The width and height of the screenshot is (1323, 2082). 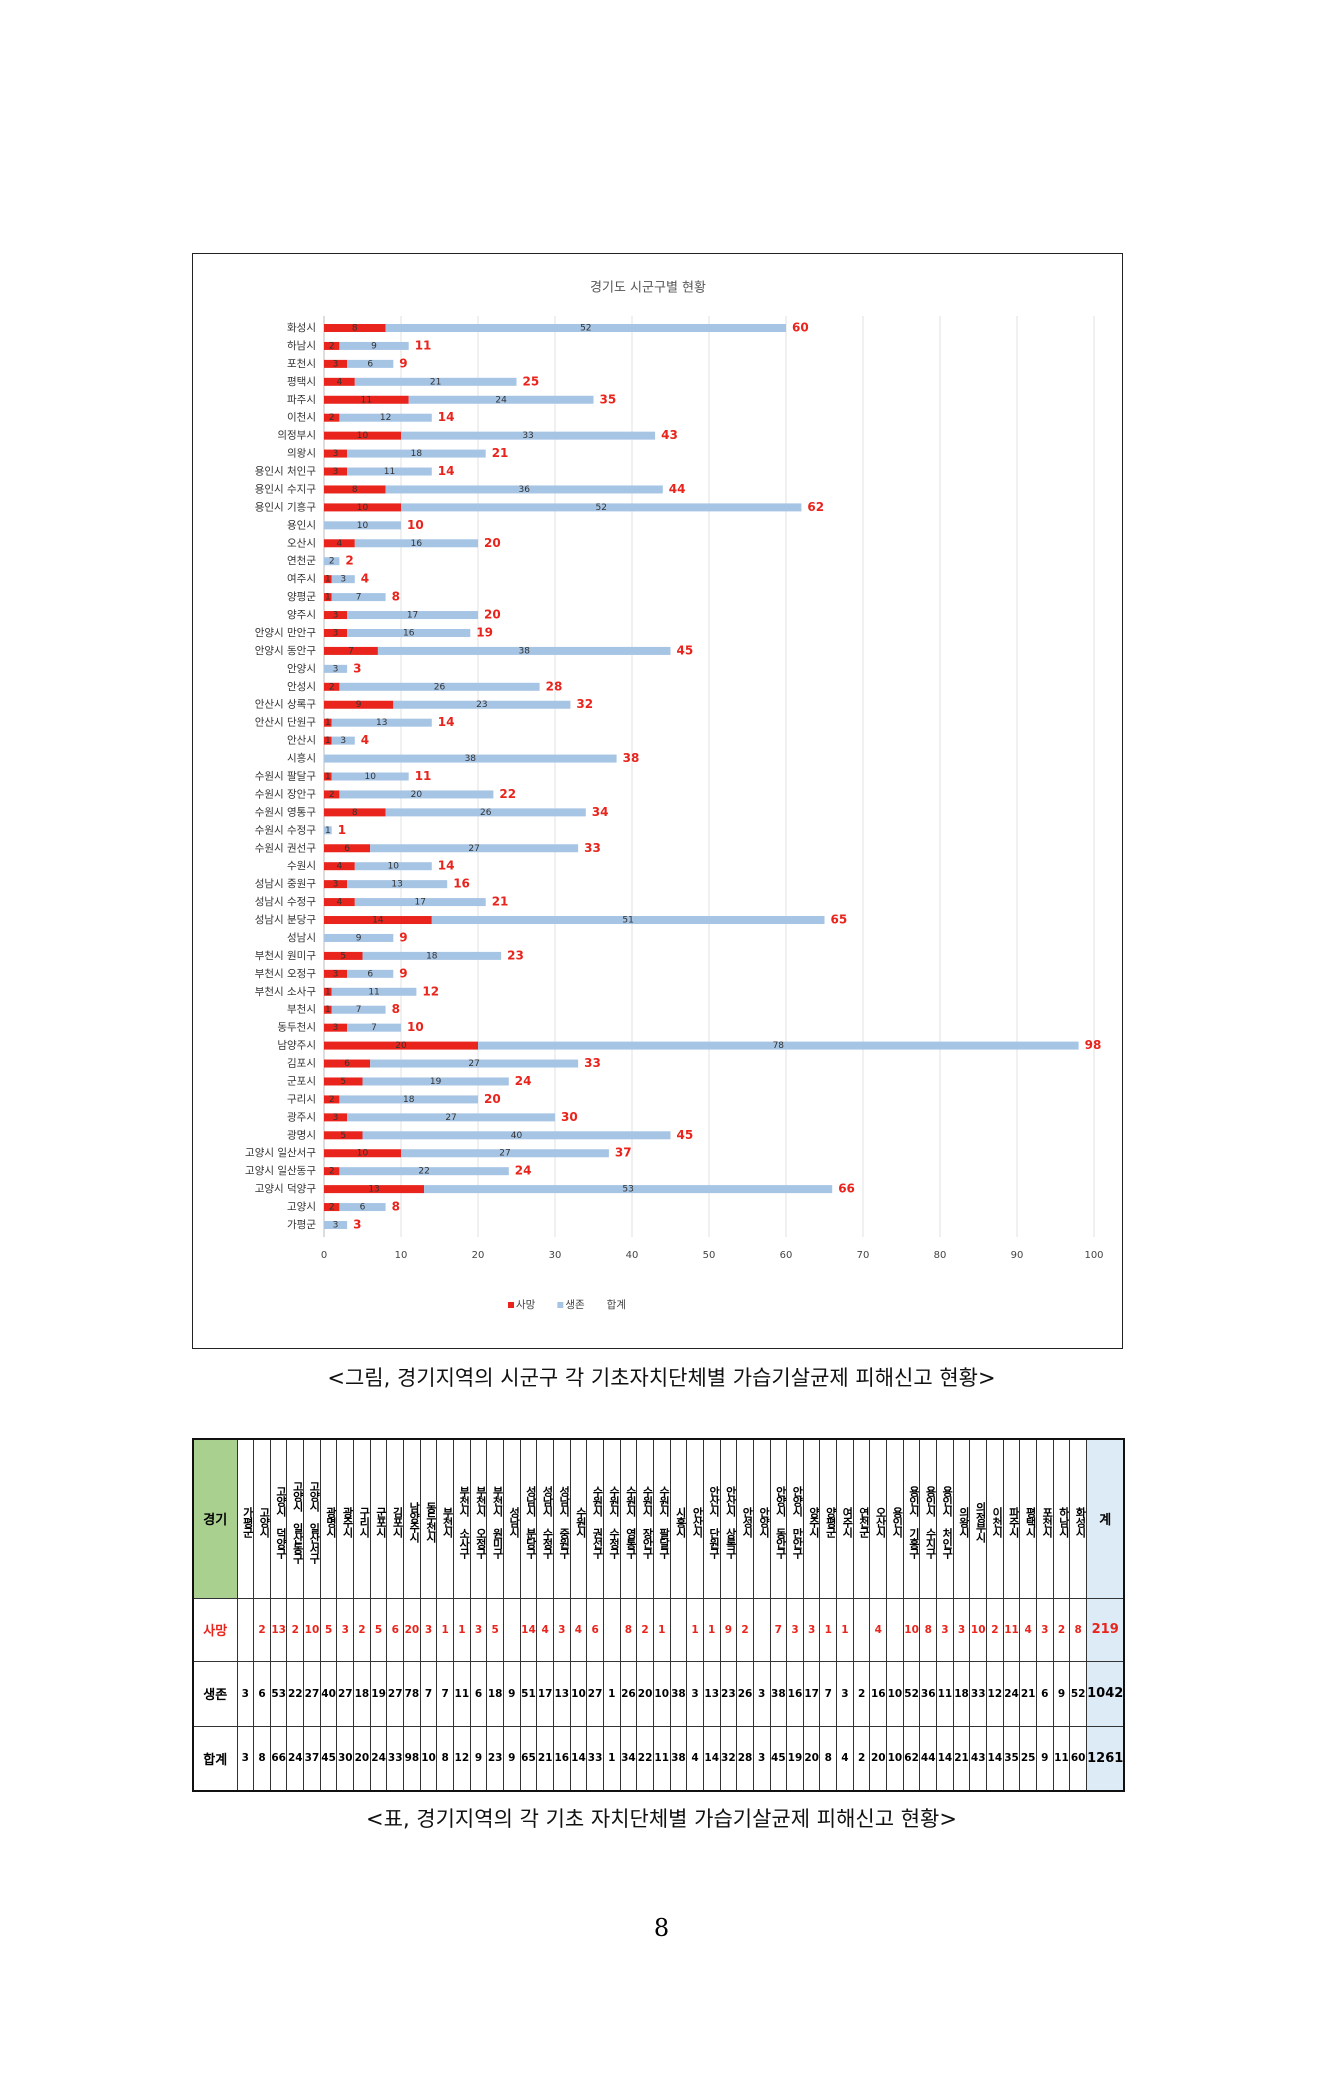 I want to click on table-cell: 21, so click(x=545, y=1758).